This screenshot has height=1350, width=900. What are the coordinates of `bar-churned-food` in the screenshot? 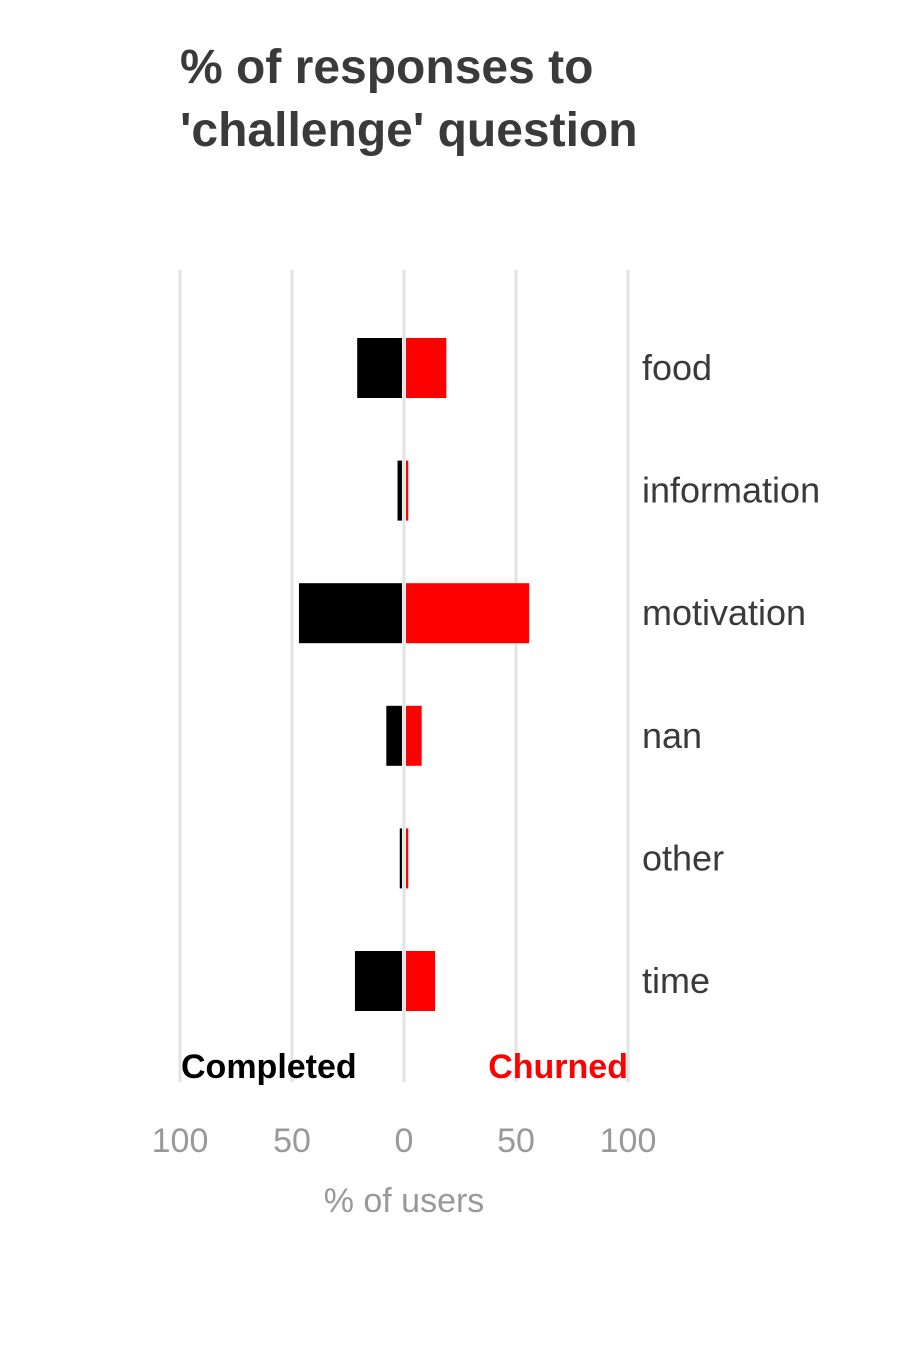 It's located at (426, 368).